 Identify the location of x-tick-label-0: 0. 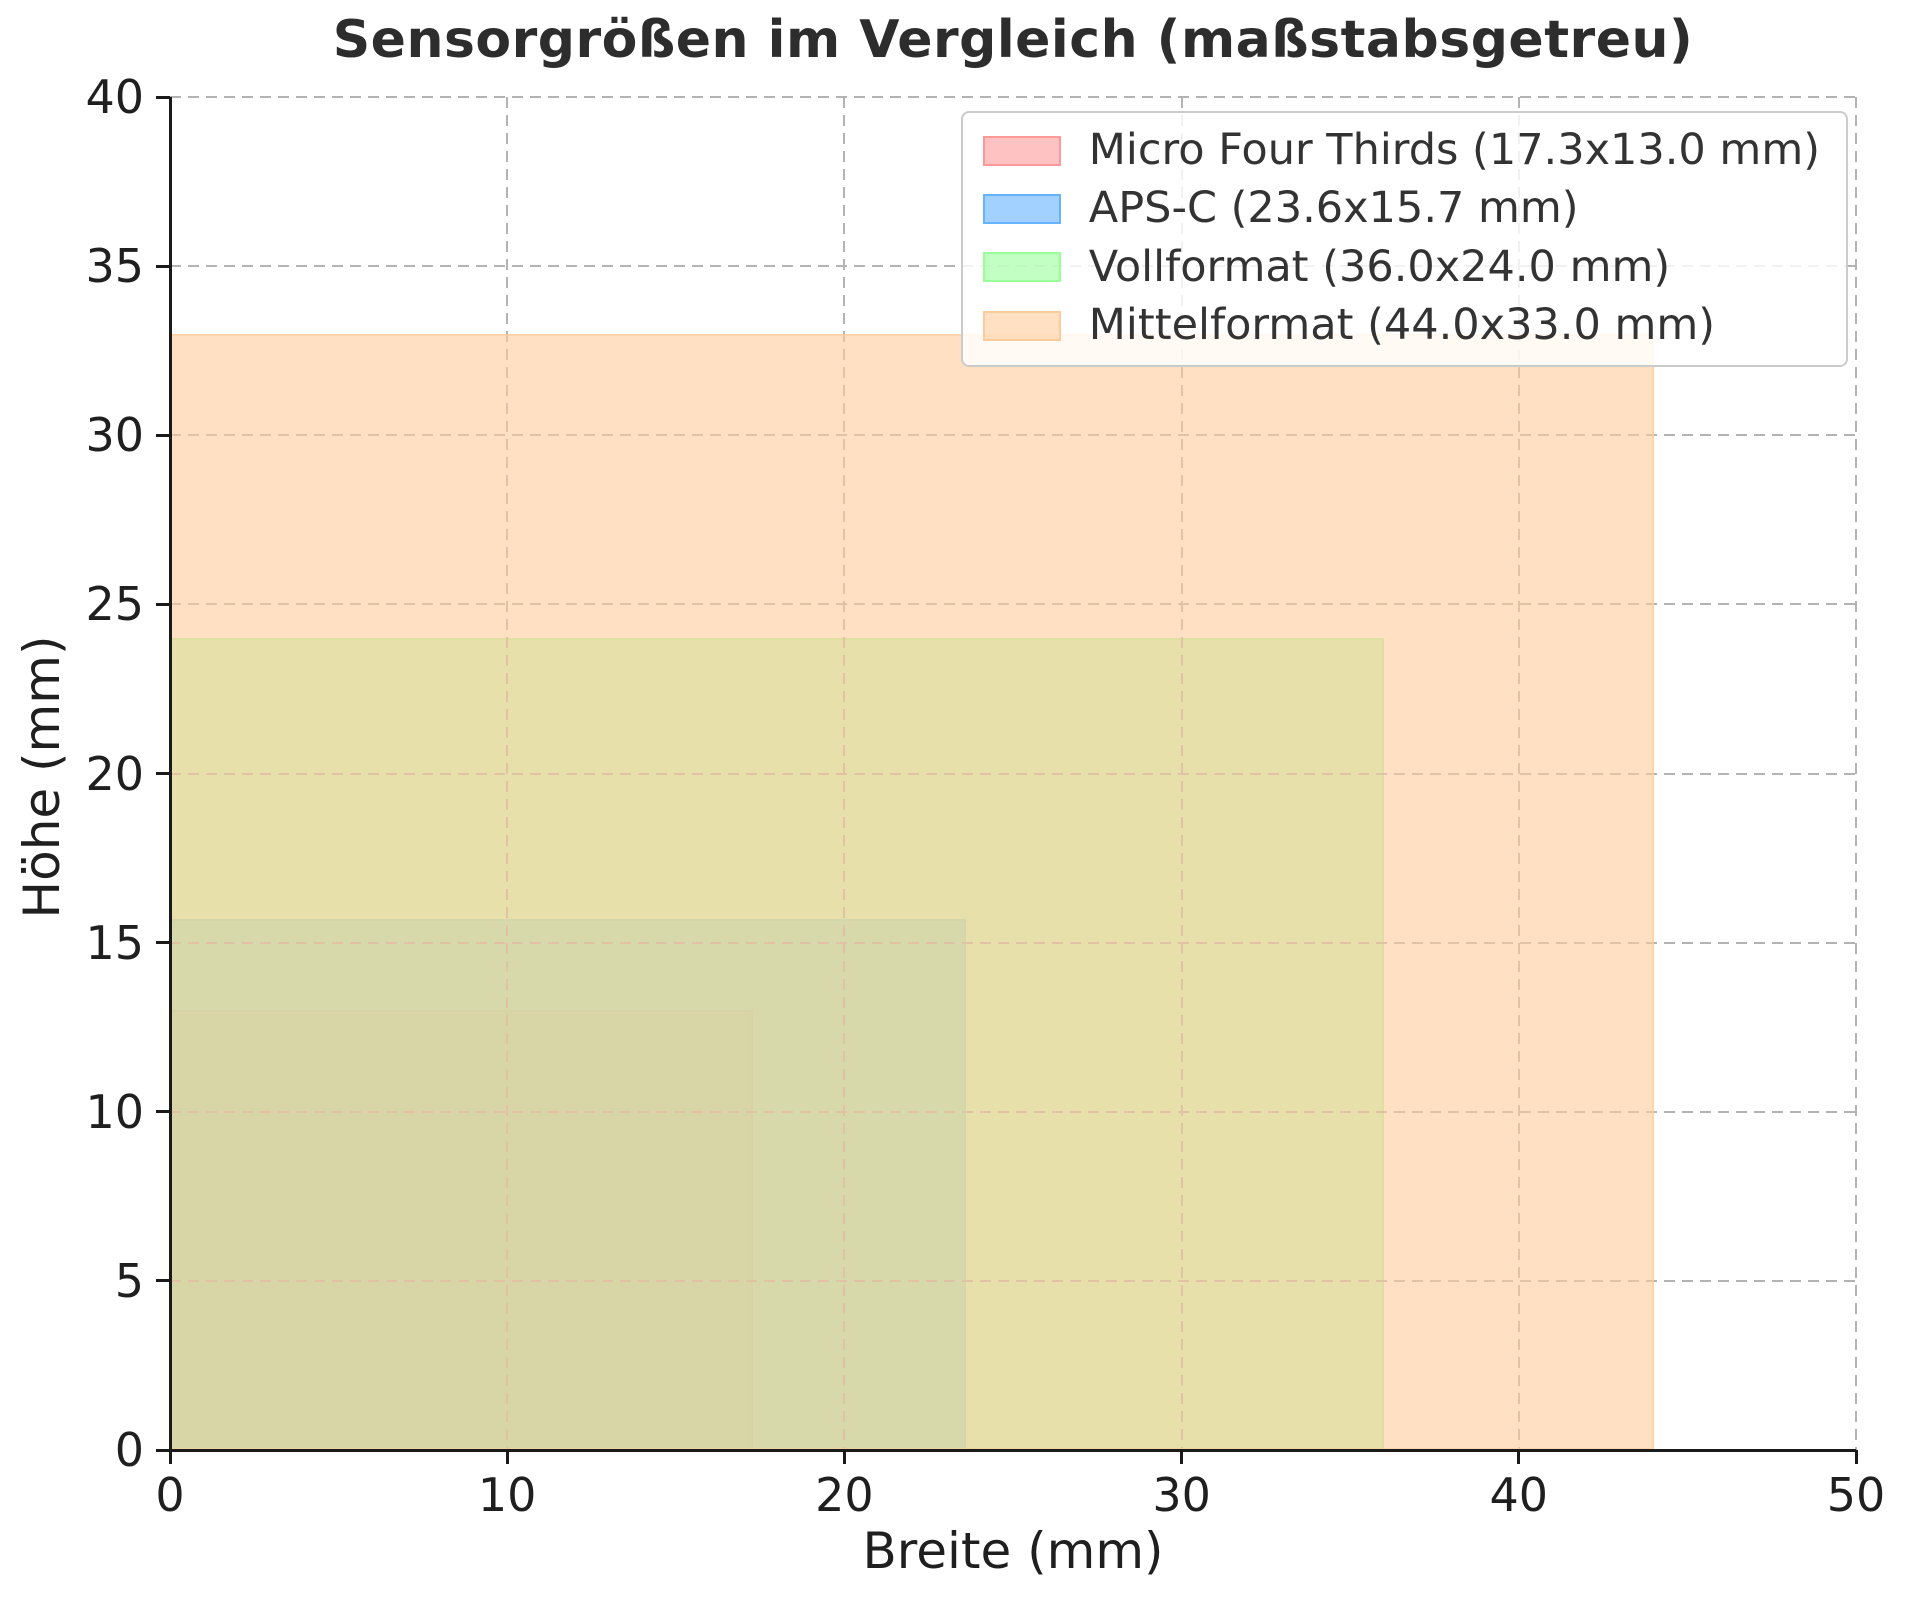
(170, 1495).